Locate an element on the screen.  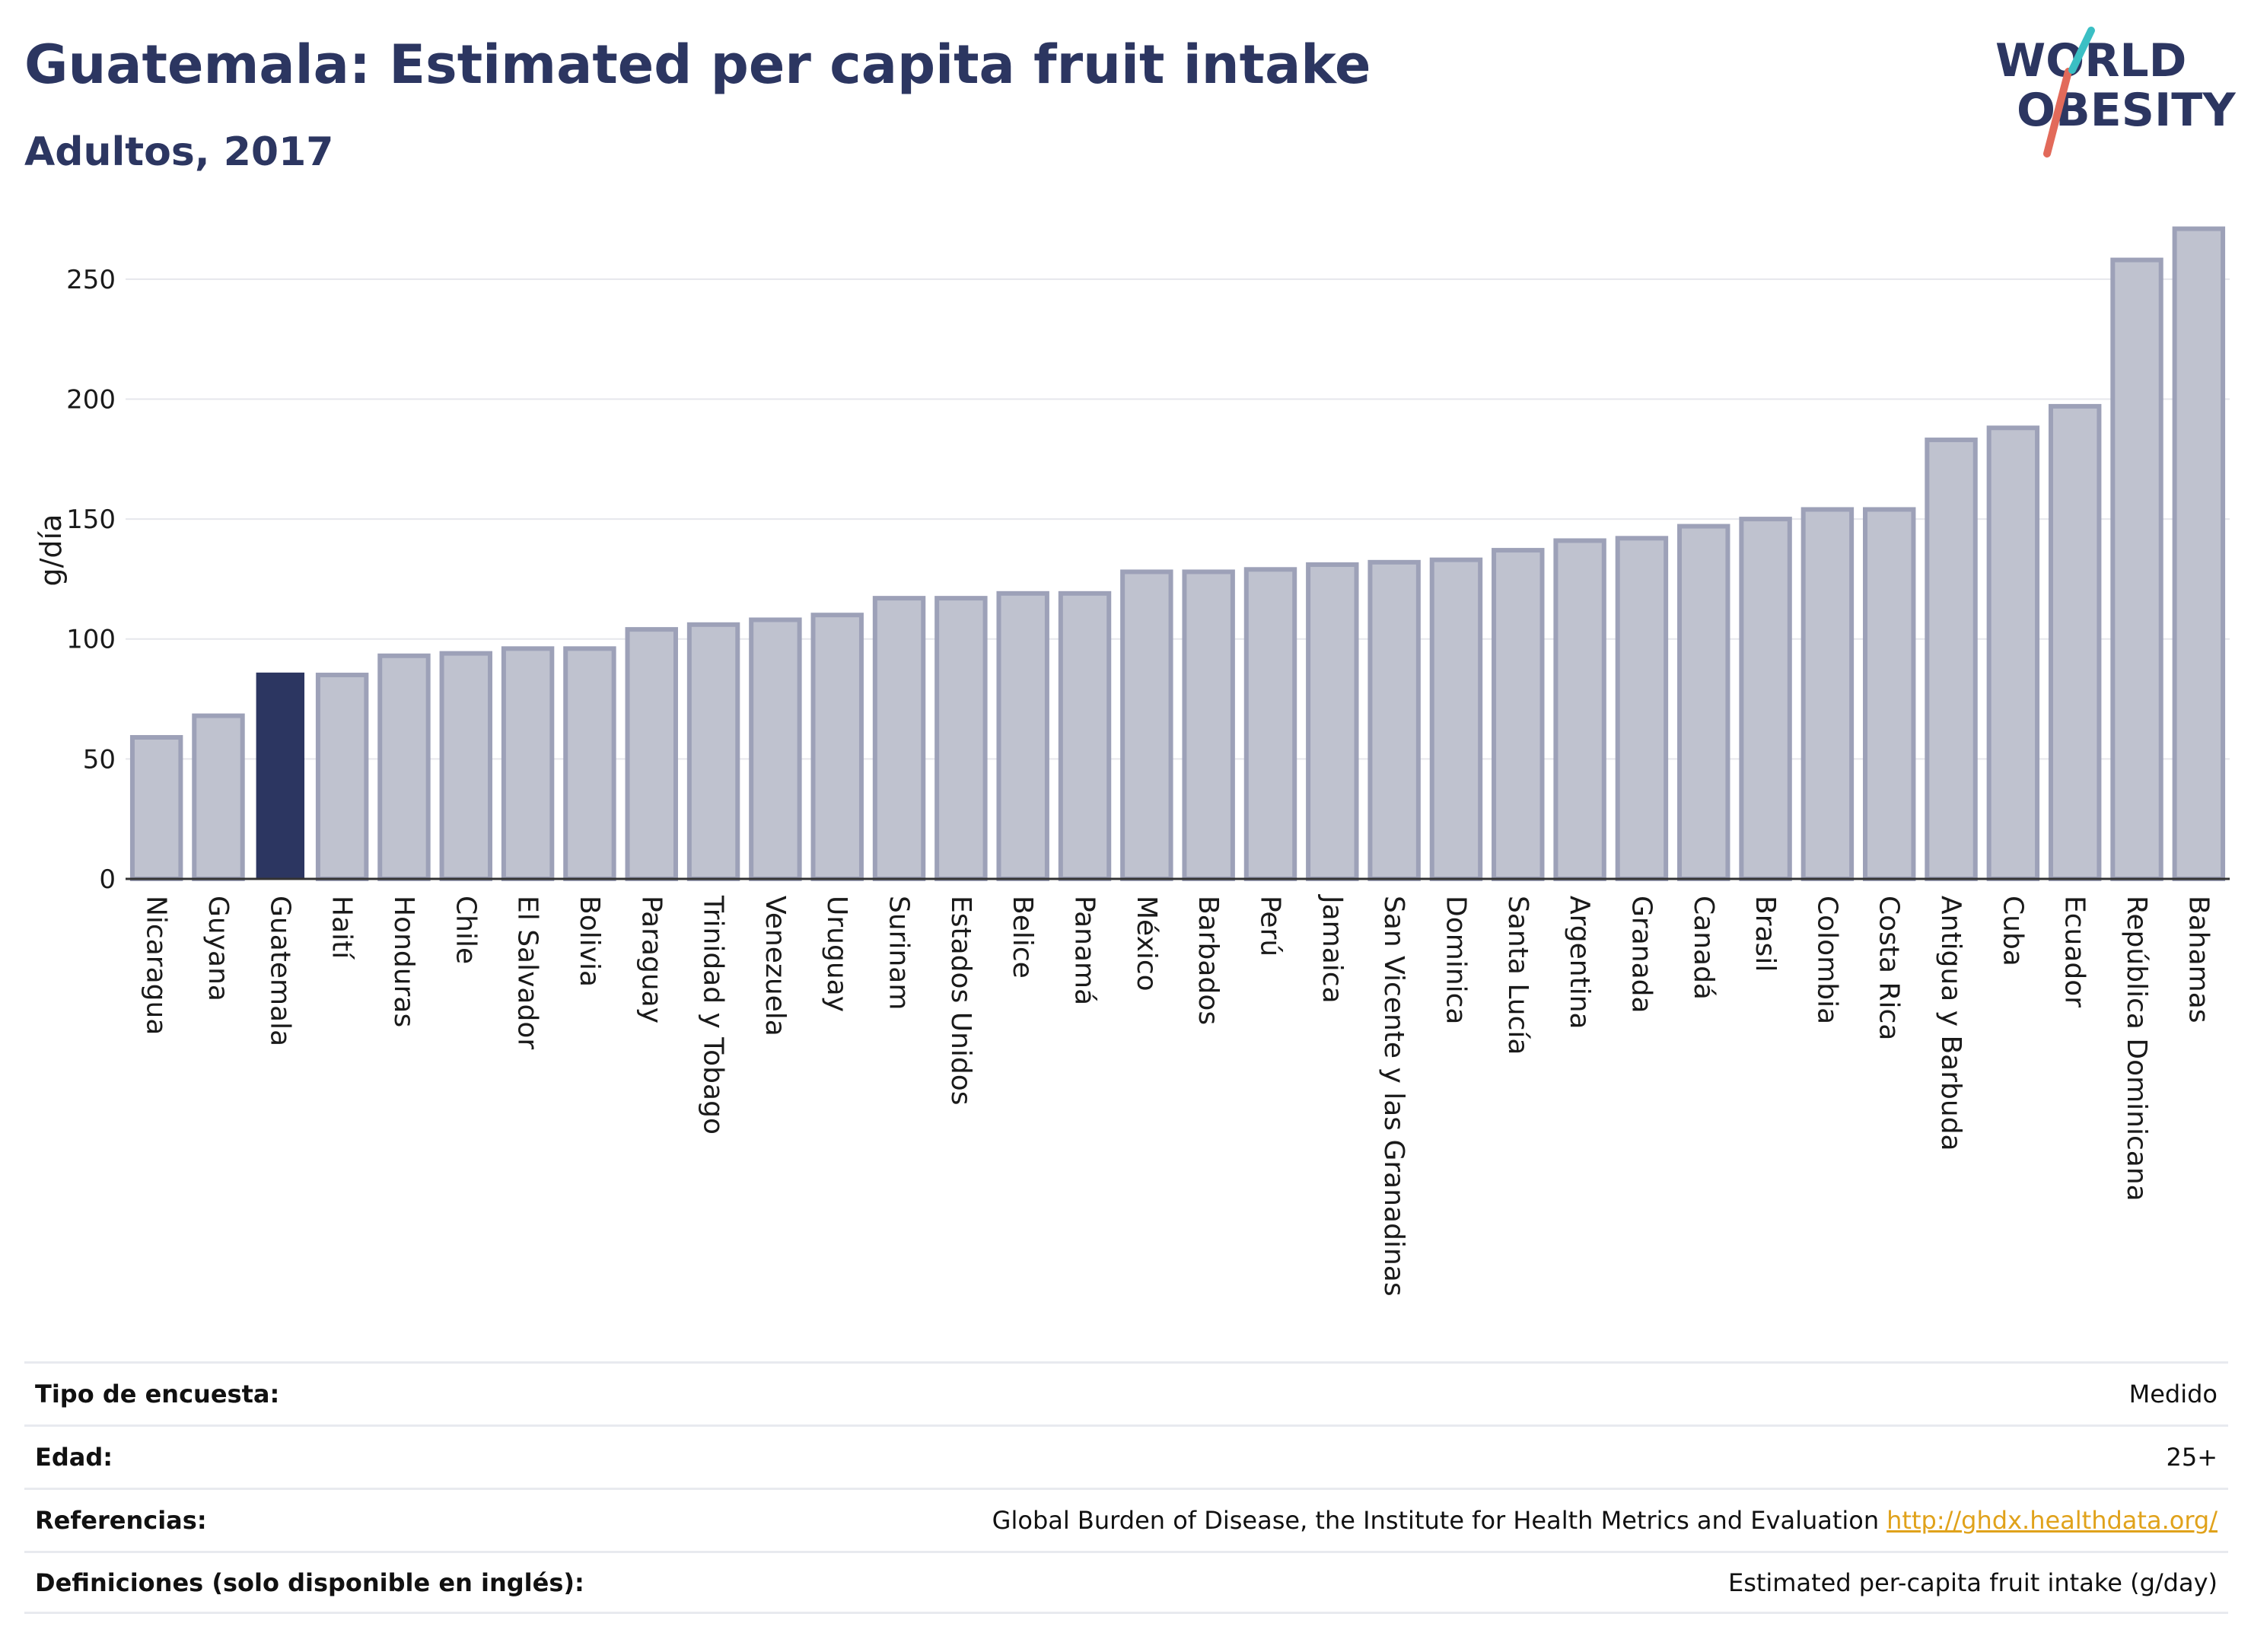
x-tick-label: Perú is located at coordinates (1269, 926).